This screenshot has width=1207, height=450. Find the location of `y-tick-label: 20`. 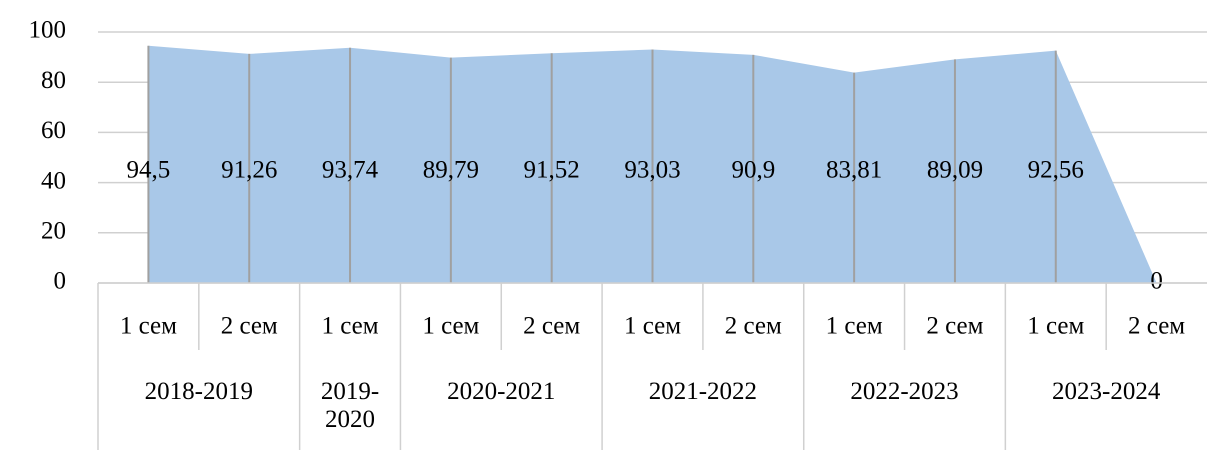

y-tick-label: 20 is located at coordinates (53, 231).